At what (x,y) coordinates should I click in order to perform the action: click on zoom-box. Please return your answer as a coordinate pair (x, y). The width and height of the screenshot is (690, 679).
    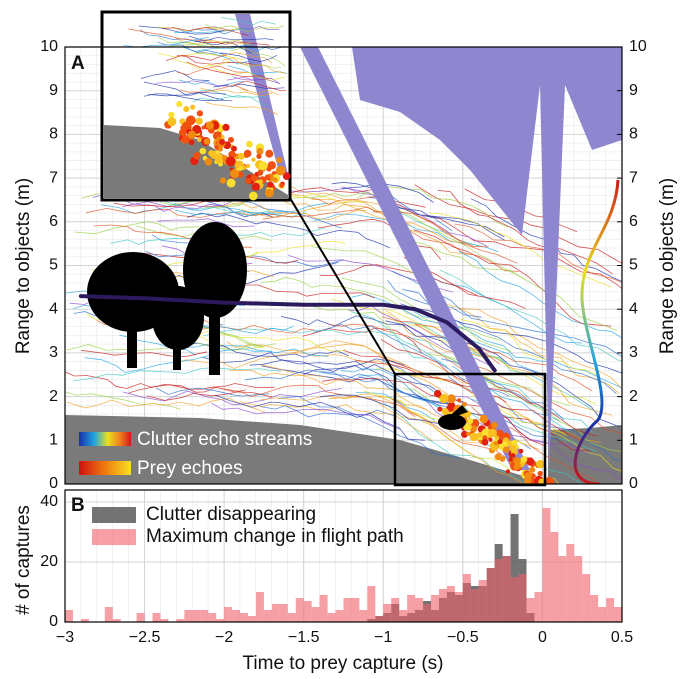
    Looking at the image, I should click on (470, 429).